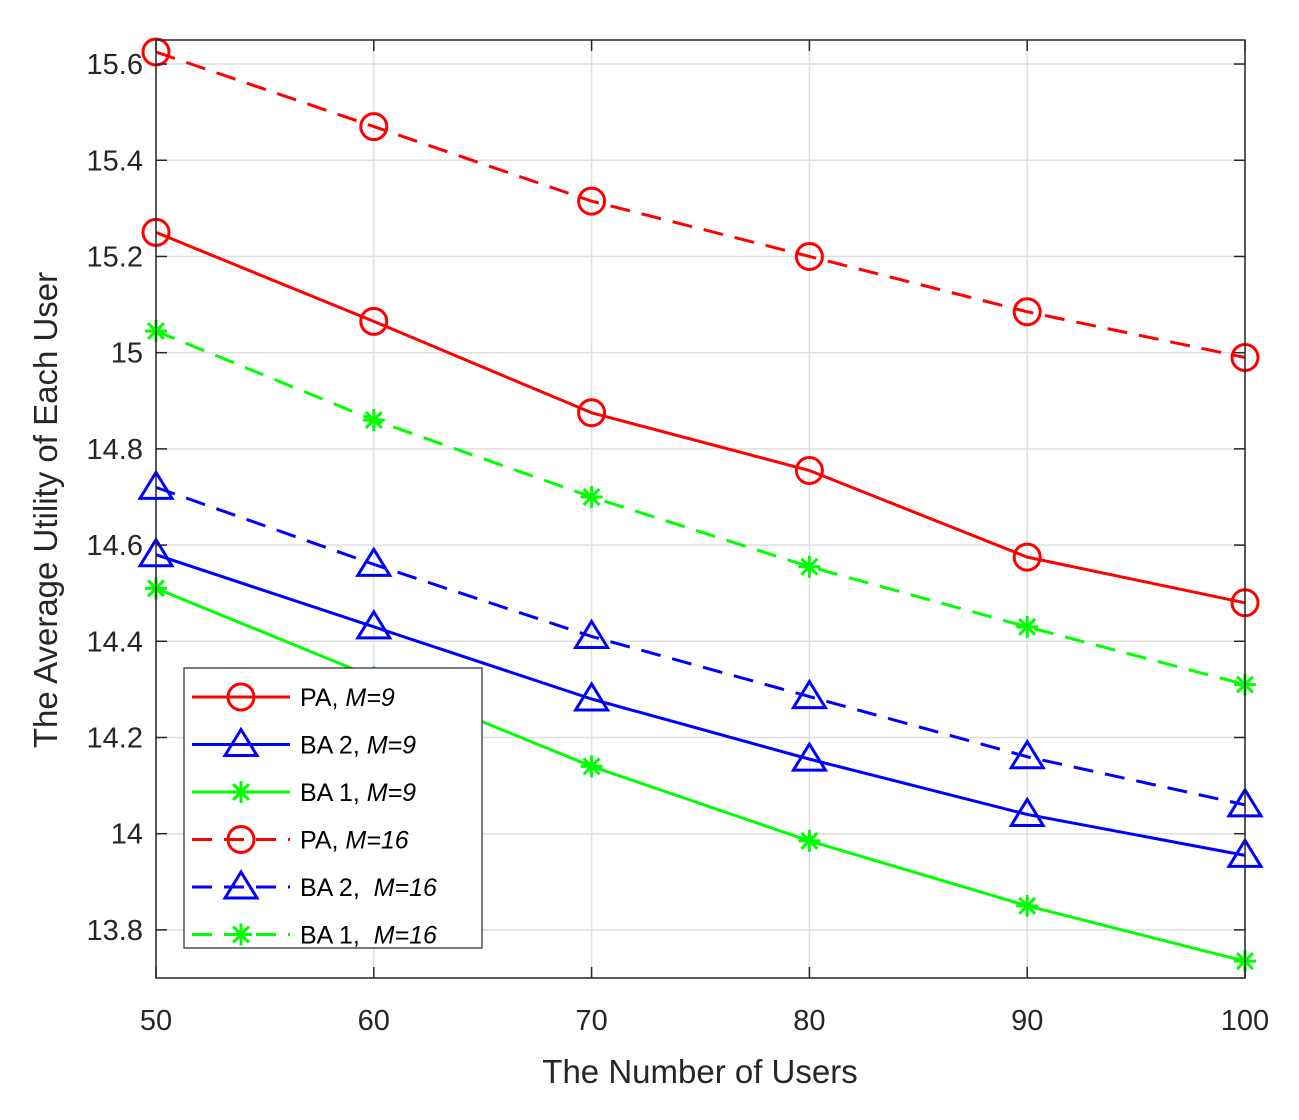  I want to click on x-tick-label: 60, so click(374, 1021).